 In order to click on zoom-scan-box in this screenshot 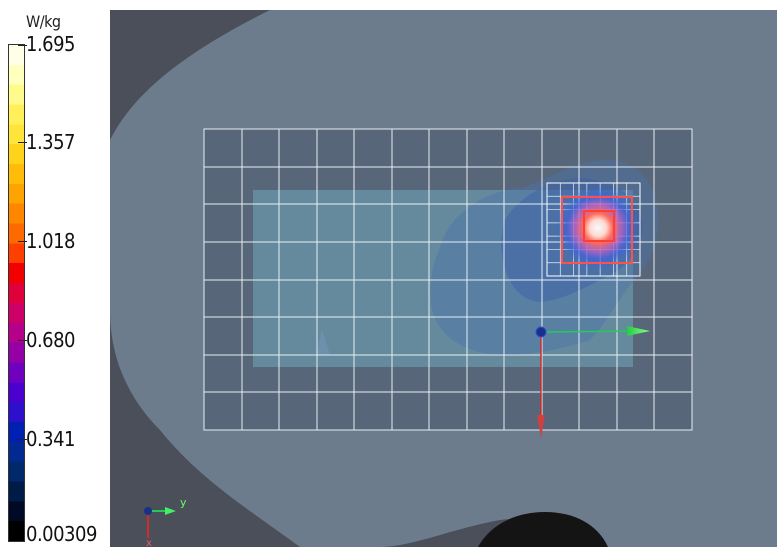, I will do `click(593, 229)`.